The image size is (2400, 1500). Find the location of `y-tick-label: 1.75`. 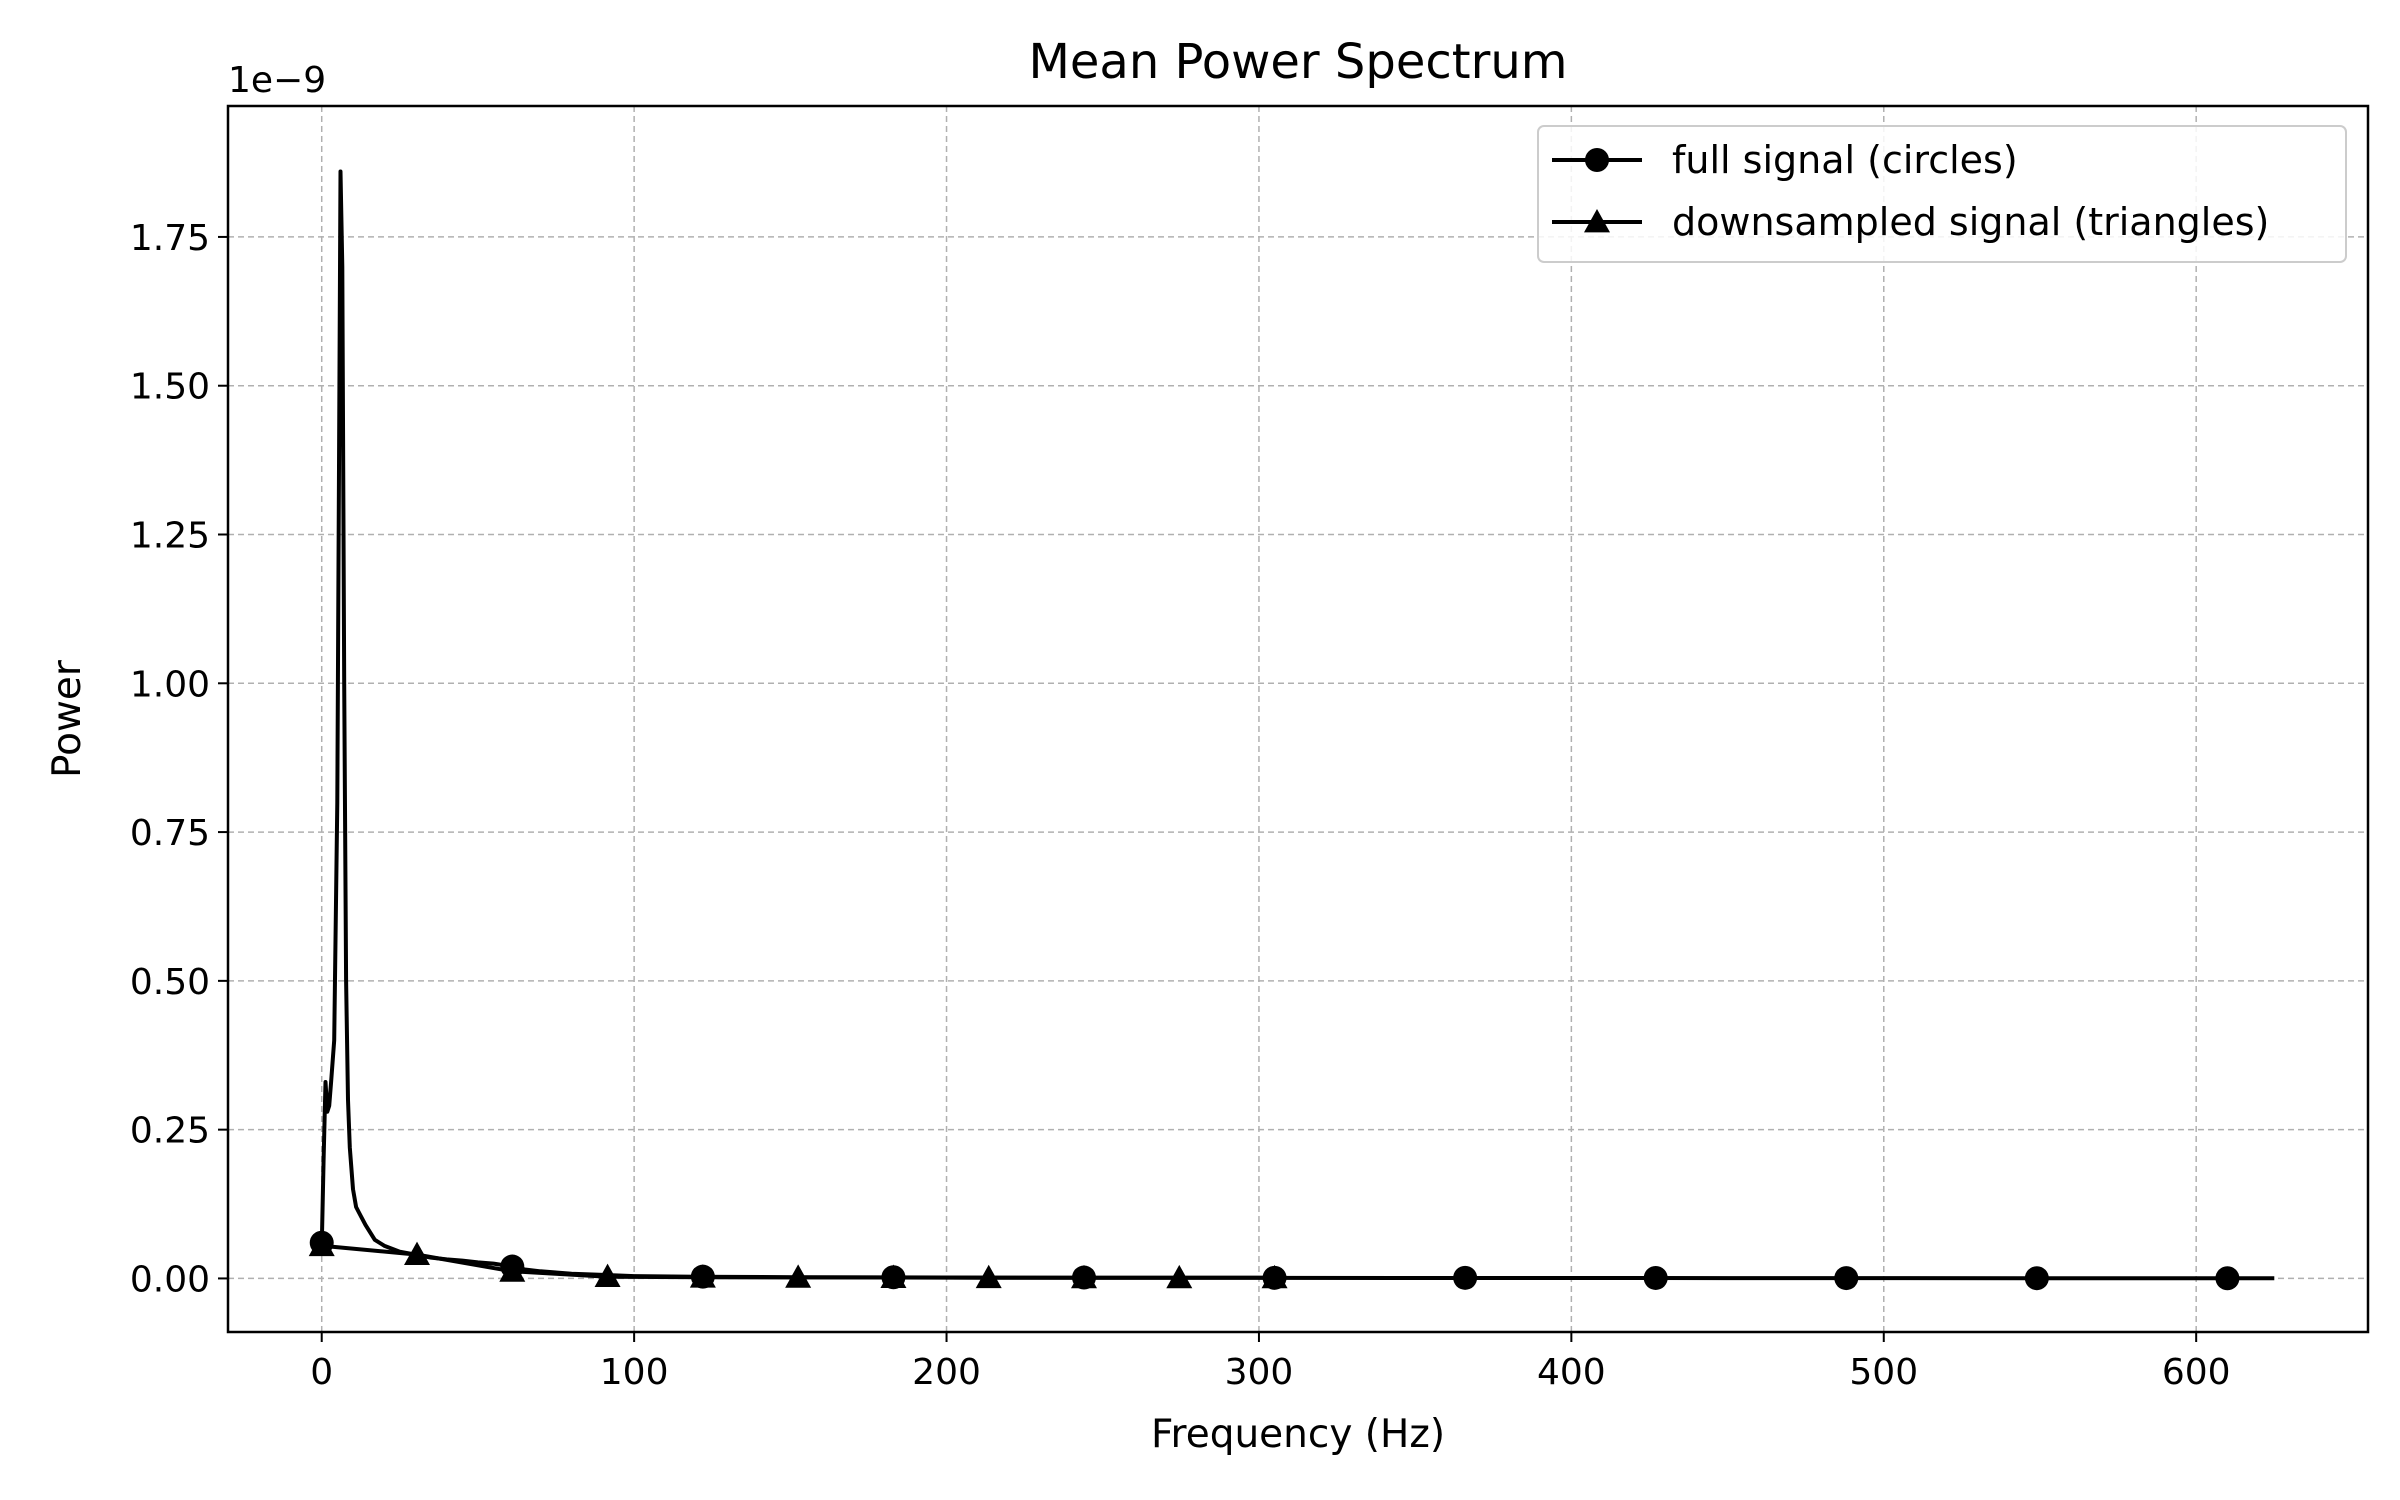

y-tick-label: 1.75 is located at coordinates (170, 238).